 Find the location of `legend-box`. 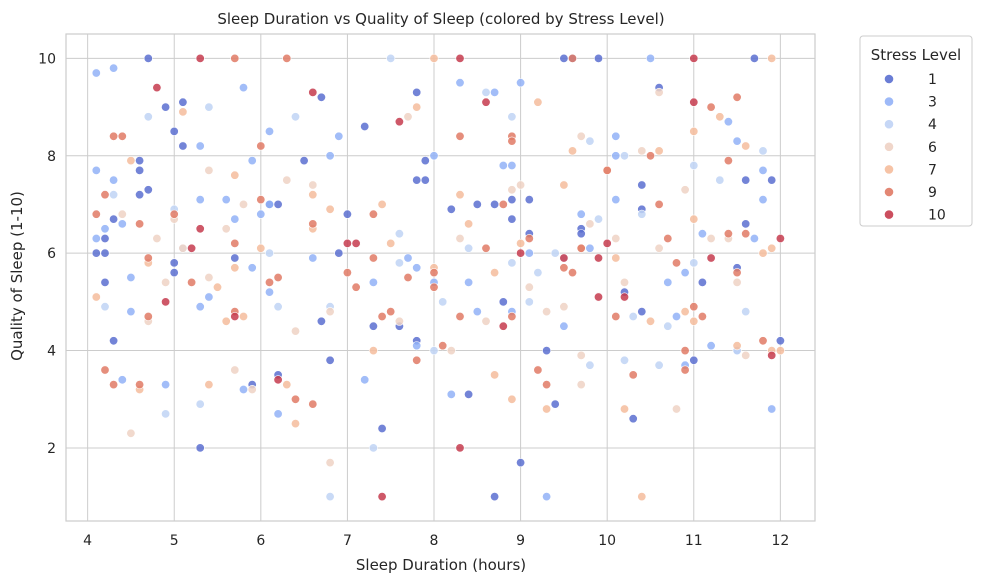

legend-box is located at coordinates (916, 131).